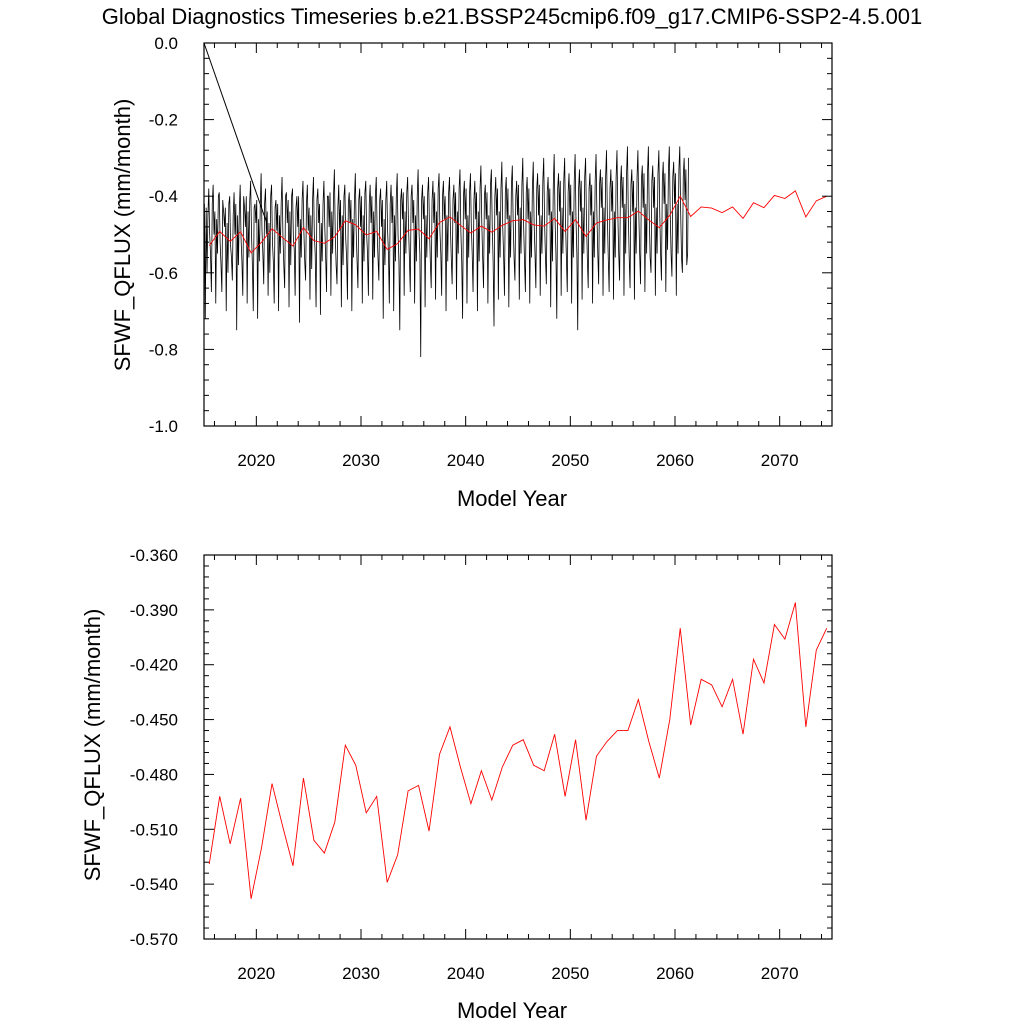 The height and width of the screenshot is (1024, 1024). What do you see at coordinates (154, 720) in the screenshot?
I see `bottom-y-tick-label: -0.450` at bounding box center [154, 720].